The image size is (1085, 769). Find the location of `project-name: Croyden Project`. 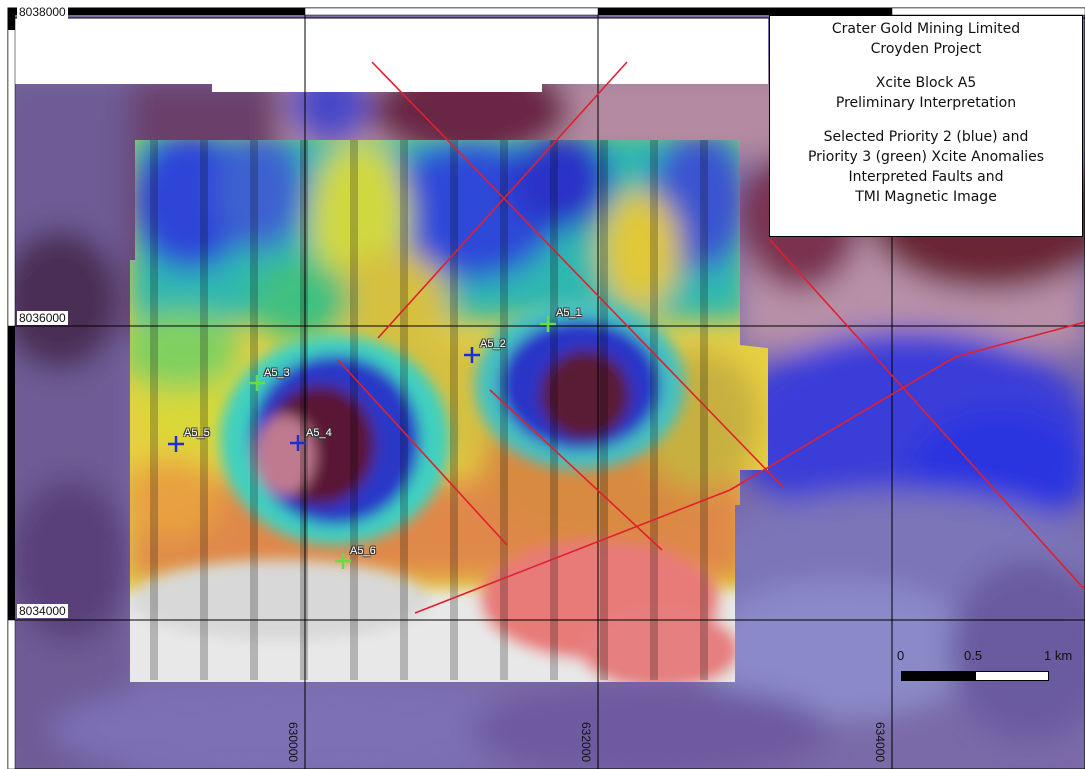

project-name: Croyden Project is located at coordinates (926, 49).